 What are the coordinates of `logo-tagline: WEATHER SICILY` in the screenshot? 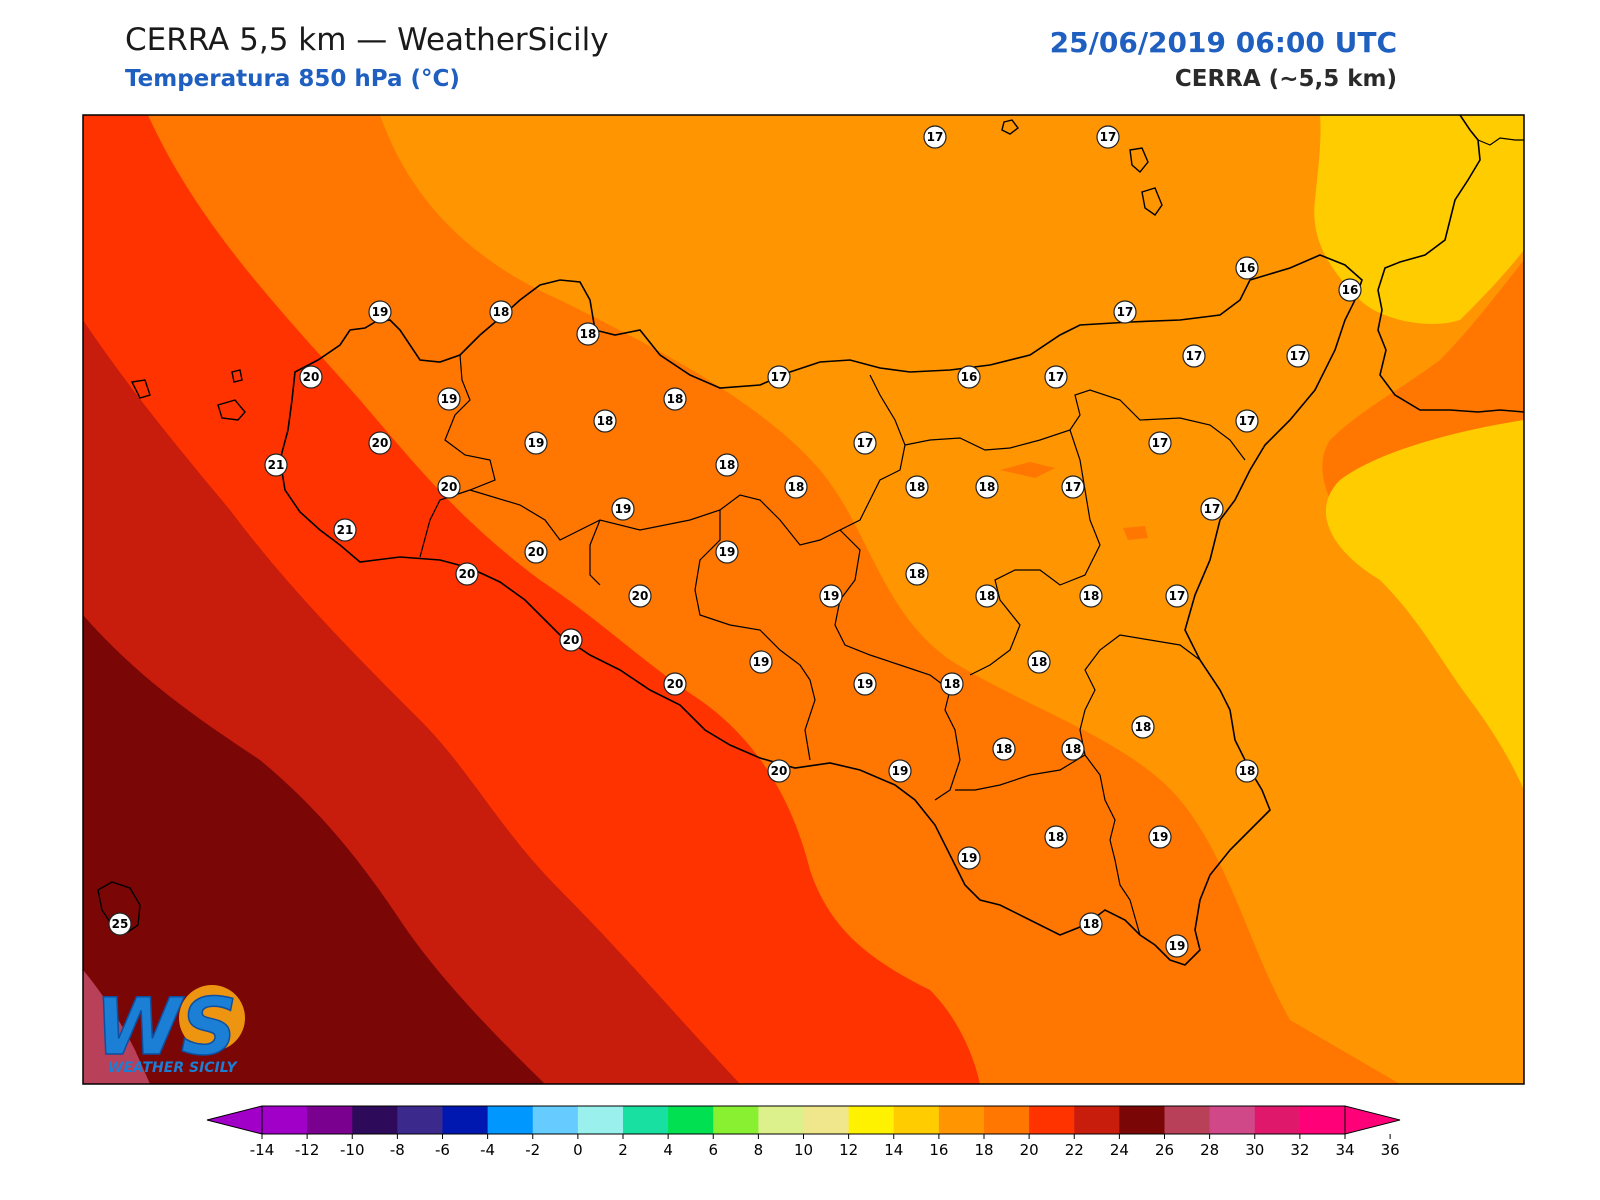 It's located at (173, 1068).